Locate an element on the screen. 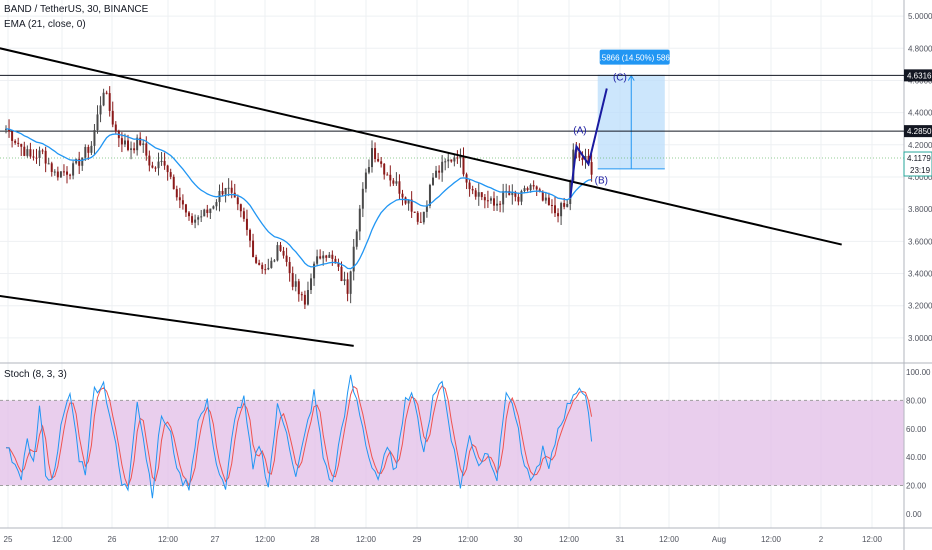  stoch-d-line is located at coordinates (299, 436).